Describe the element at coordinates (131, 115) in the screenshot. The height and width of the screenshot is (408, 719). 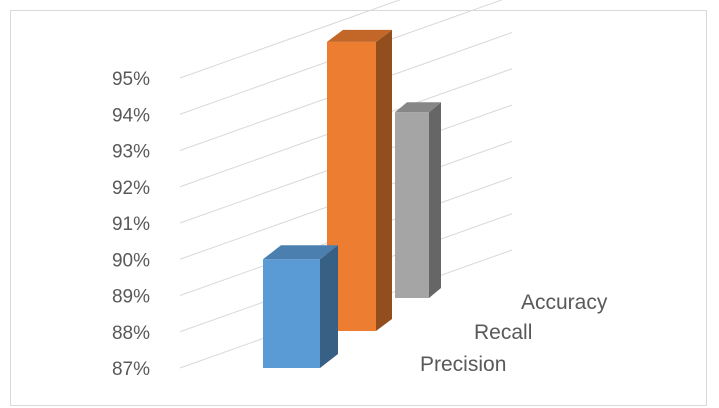
I see `y-tick-label: 94%` at that location.